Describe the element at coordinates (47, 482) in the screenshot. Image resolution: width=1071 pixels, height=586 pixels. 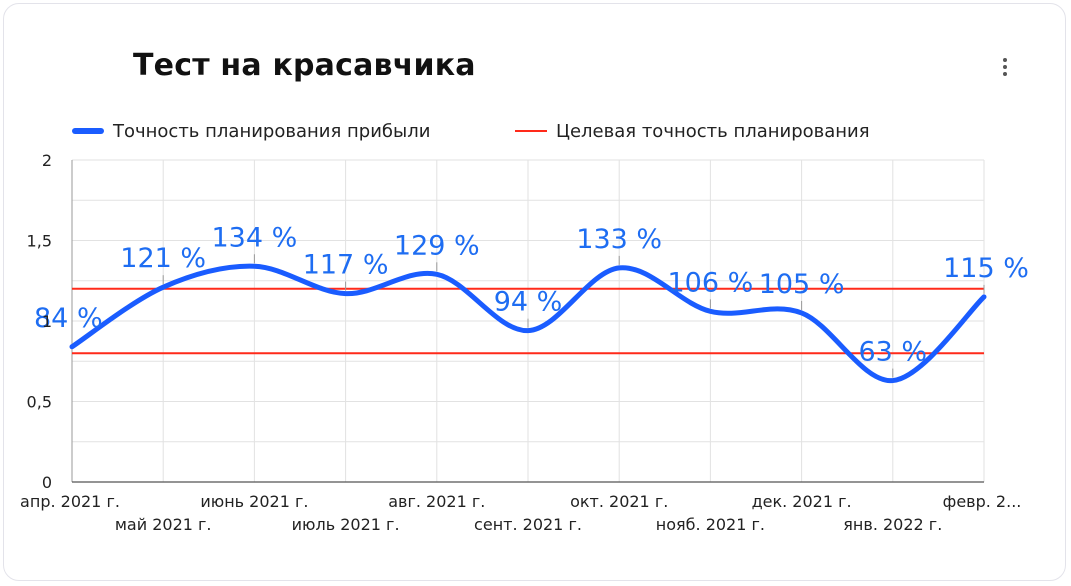
I see `y-tick-label: 0` at that location.